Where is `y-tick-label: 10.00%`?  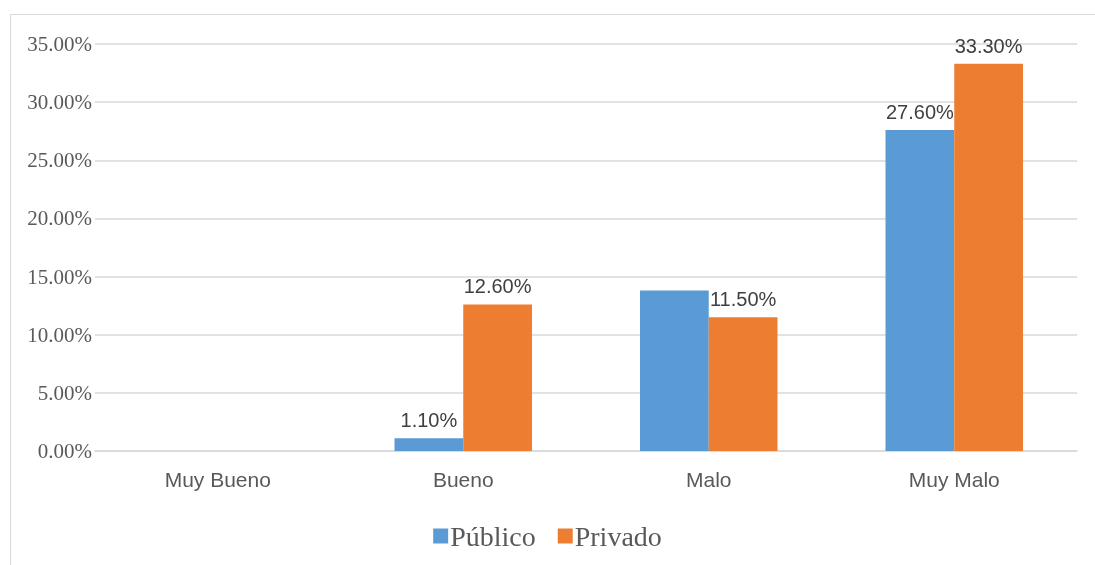 y-tick-label: 10.00% is located at coordinates (59, 334).